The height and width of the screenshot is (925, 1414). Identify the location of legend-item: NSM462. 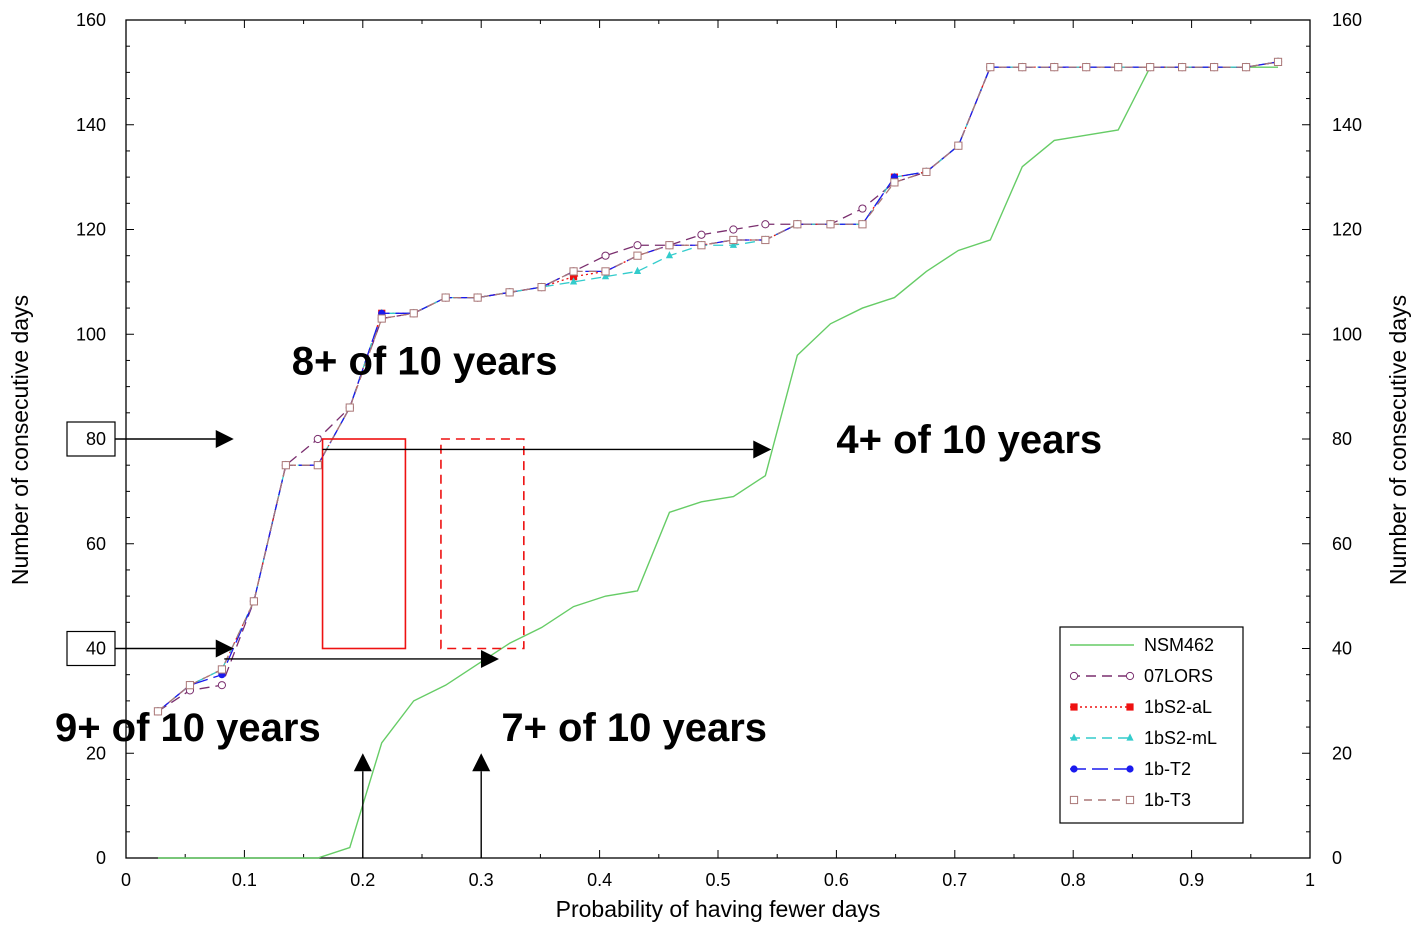
(1142, 645).